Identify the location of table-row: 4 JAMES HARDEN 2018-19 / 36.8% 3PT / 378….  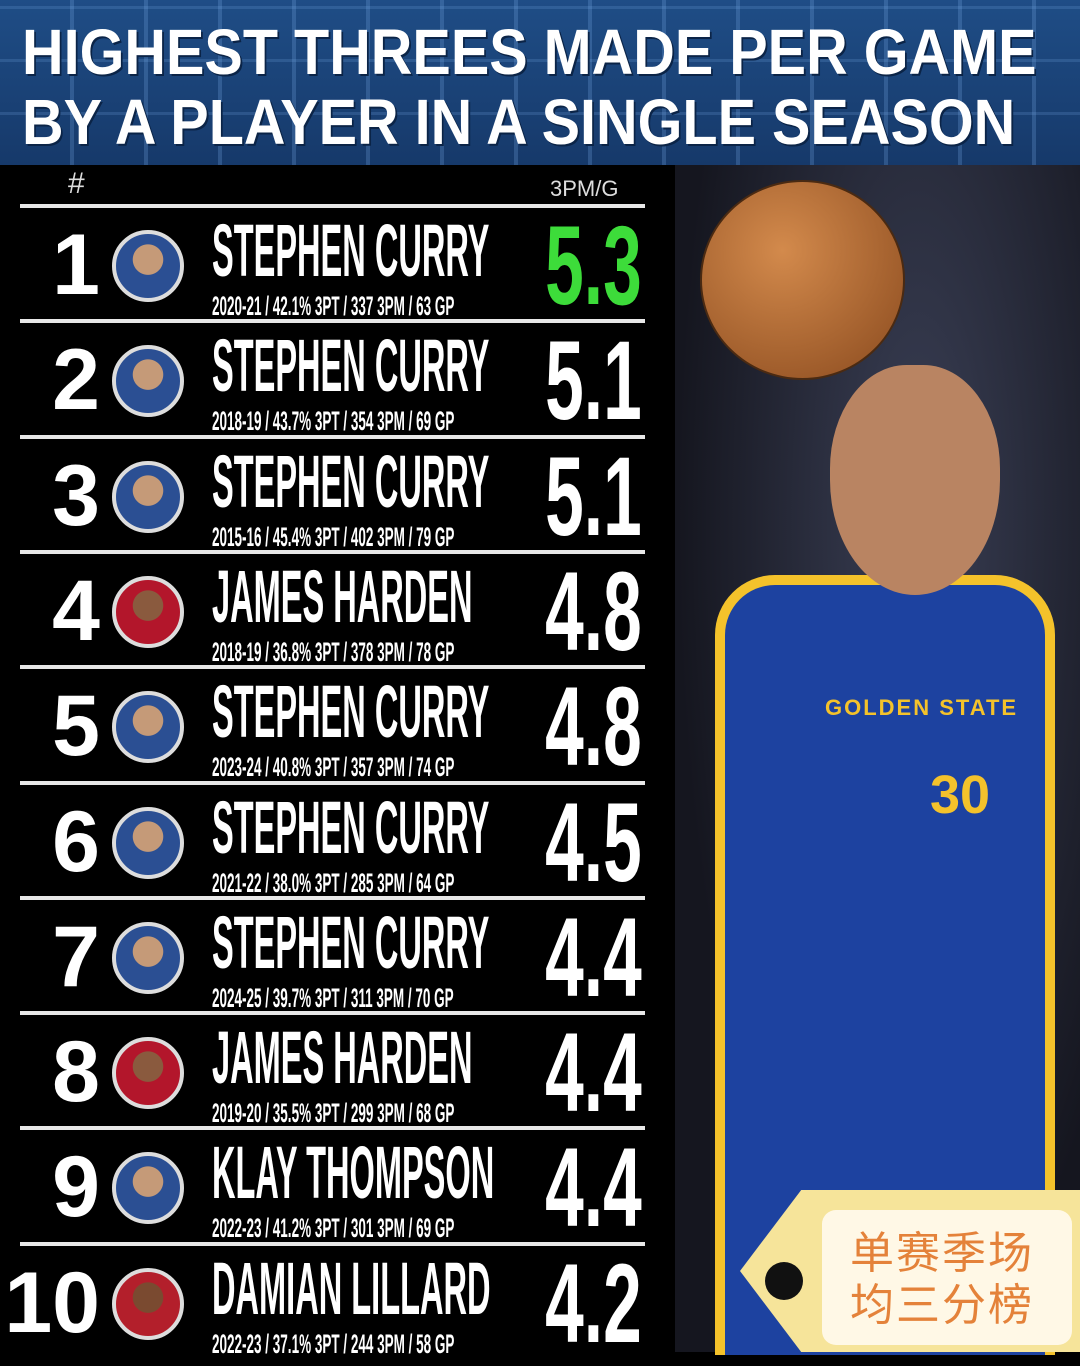
(325, 611).